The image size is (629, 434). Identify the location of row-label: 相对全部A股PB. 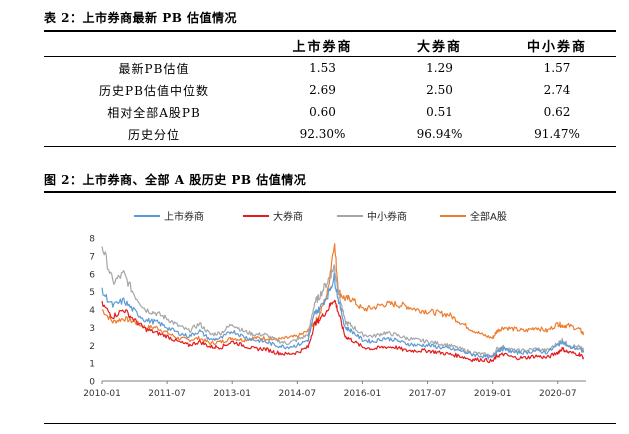
(154, 112).